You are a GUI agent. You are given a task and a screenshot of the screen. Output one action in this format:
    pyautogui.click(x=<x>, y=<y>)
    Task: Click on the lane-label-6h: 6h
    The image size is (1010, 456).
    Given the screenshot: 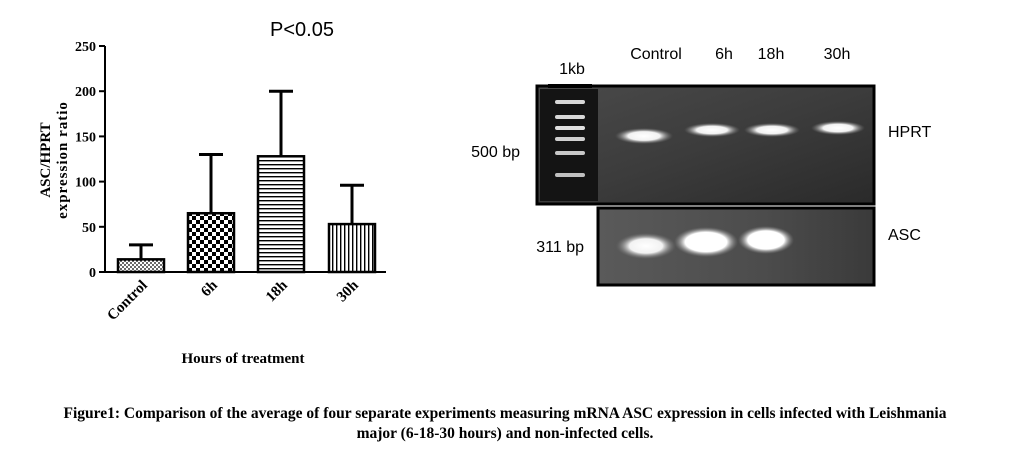 What is the action you would take?
    pyautogui.click(x=724, y=54)
    